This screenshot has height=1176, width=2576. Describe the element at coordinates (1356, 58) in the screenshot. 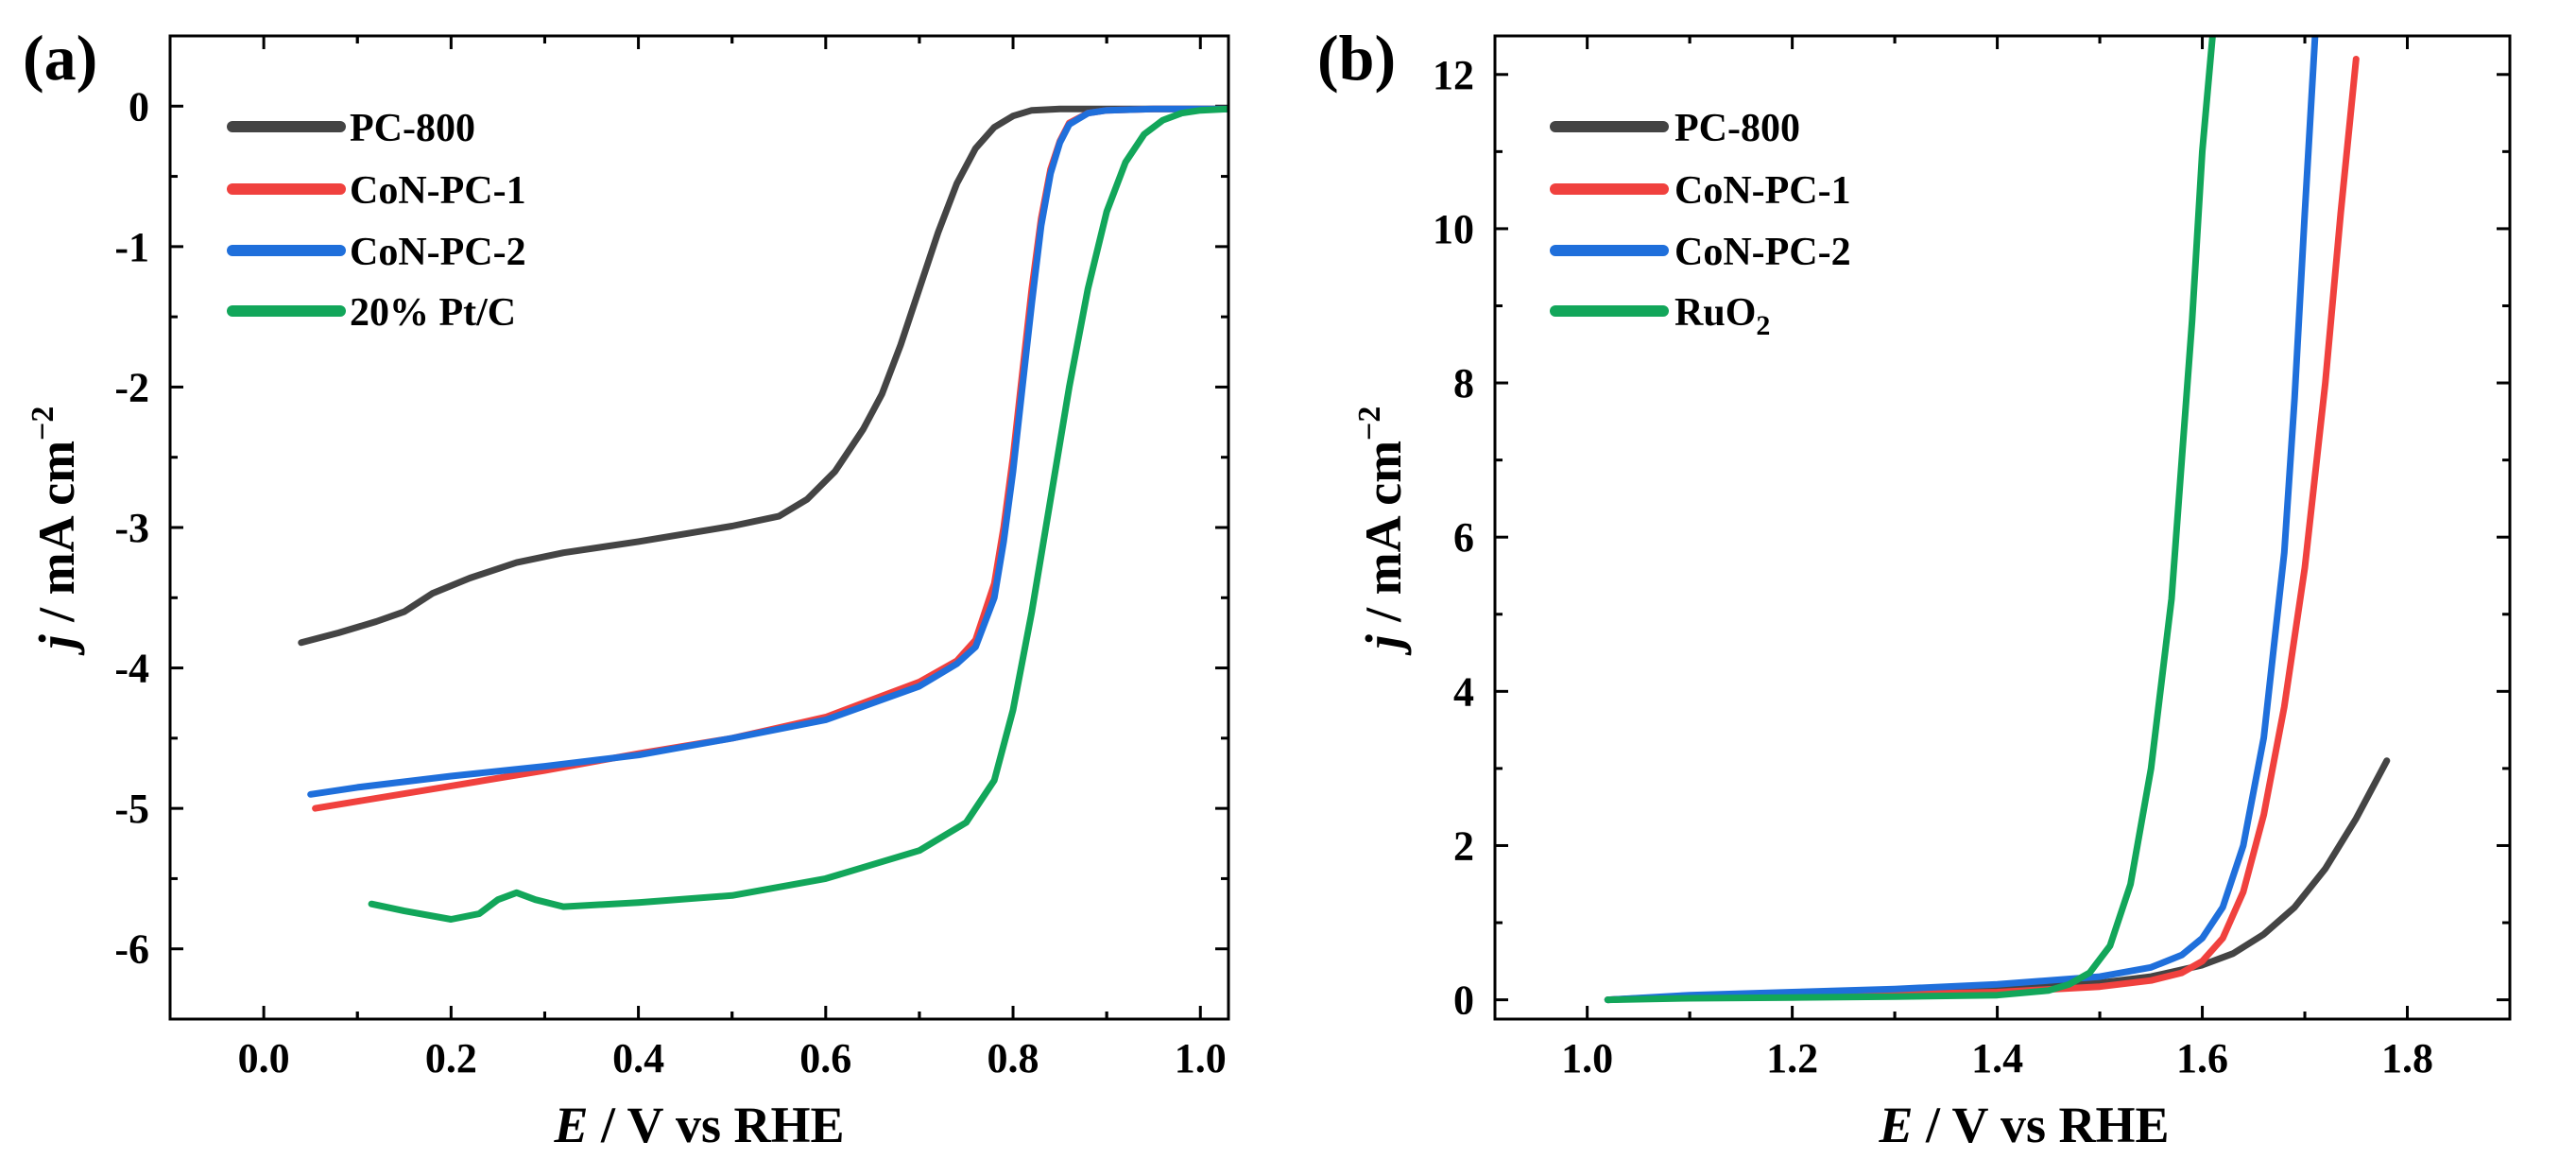

I see `panel-label-b: (b)` at that location.